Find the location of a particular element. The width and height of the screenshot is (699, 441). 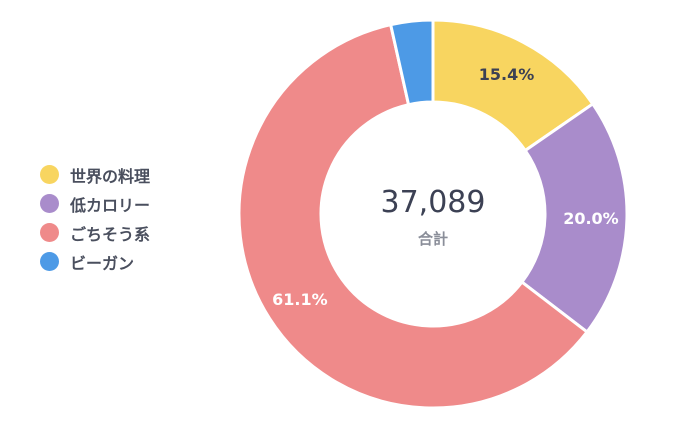

legend-item: 世界の料理 is located at coordinates (95, 174).